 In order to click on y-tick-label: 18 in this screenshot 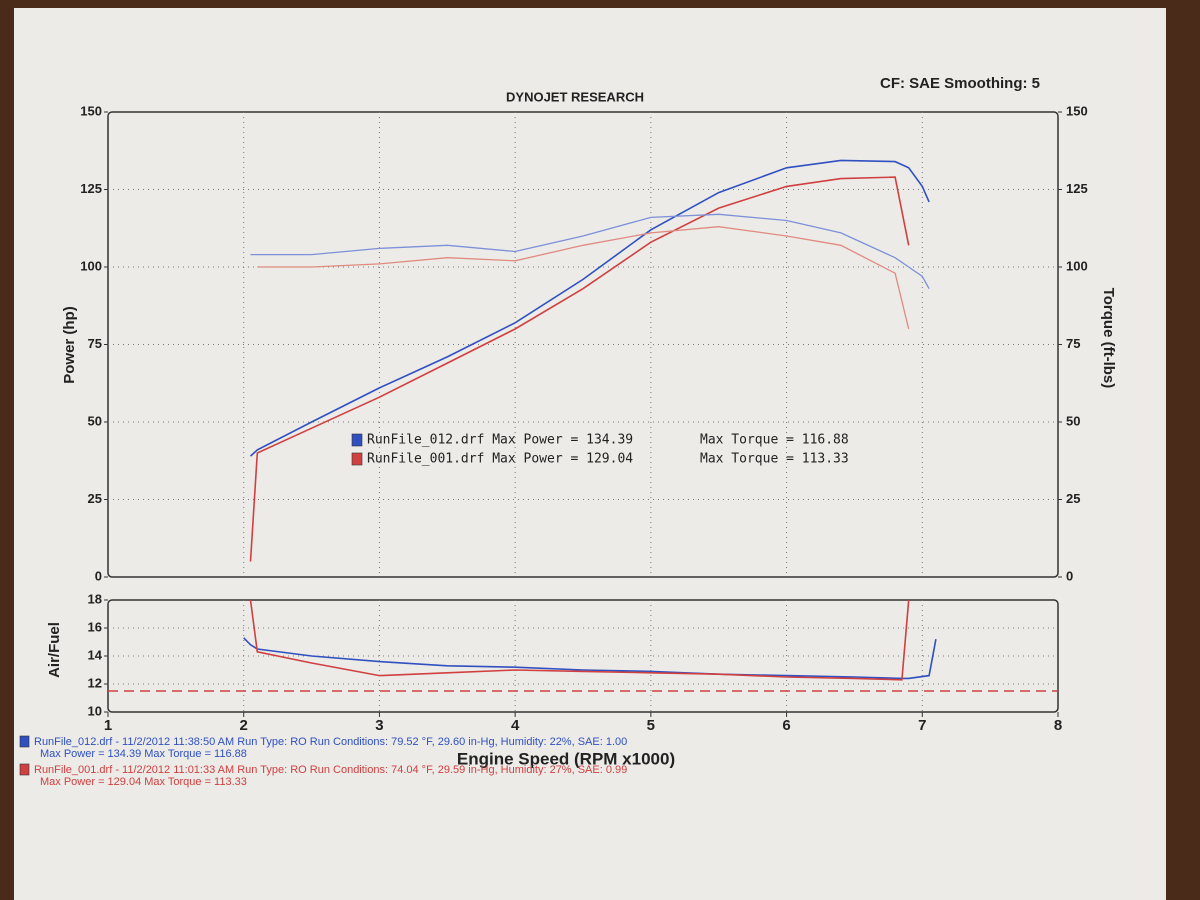, I will do `click(95, 598)`.